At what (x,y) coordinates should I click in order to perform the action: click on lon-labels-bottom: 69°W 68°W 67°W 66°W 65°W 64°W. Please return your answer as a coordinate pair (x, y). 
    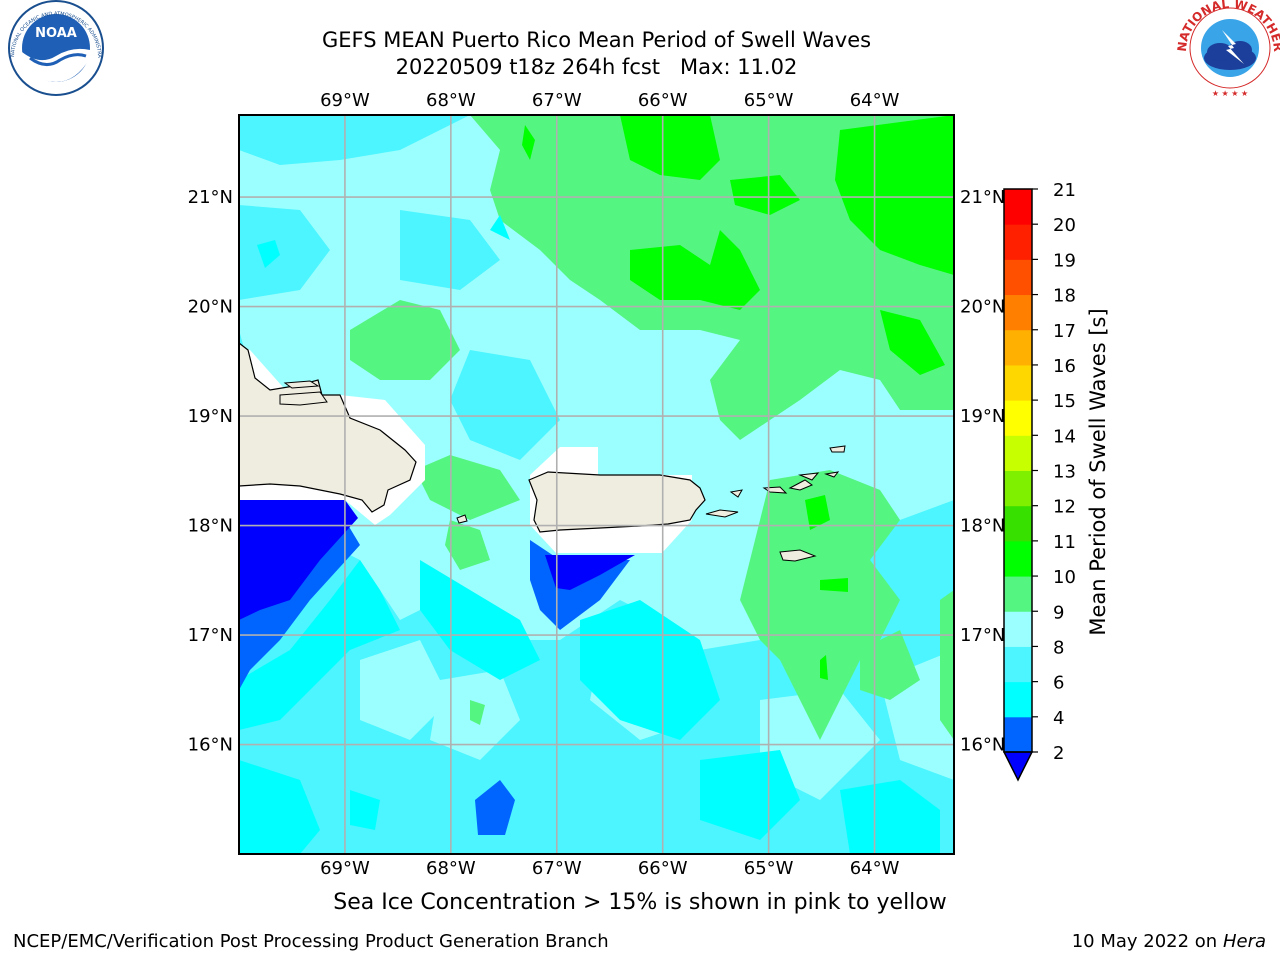
    Looking at the image, I should click on (610, 868).